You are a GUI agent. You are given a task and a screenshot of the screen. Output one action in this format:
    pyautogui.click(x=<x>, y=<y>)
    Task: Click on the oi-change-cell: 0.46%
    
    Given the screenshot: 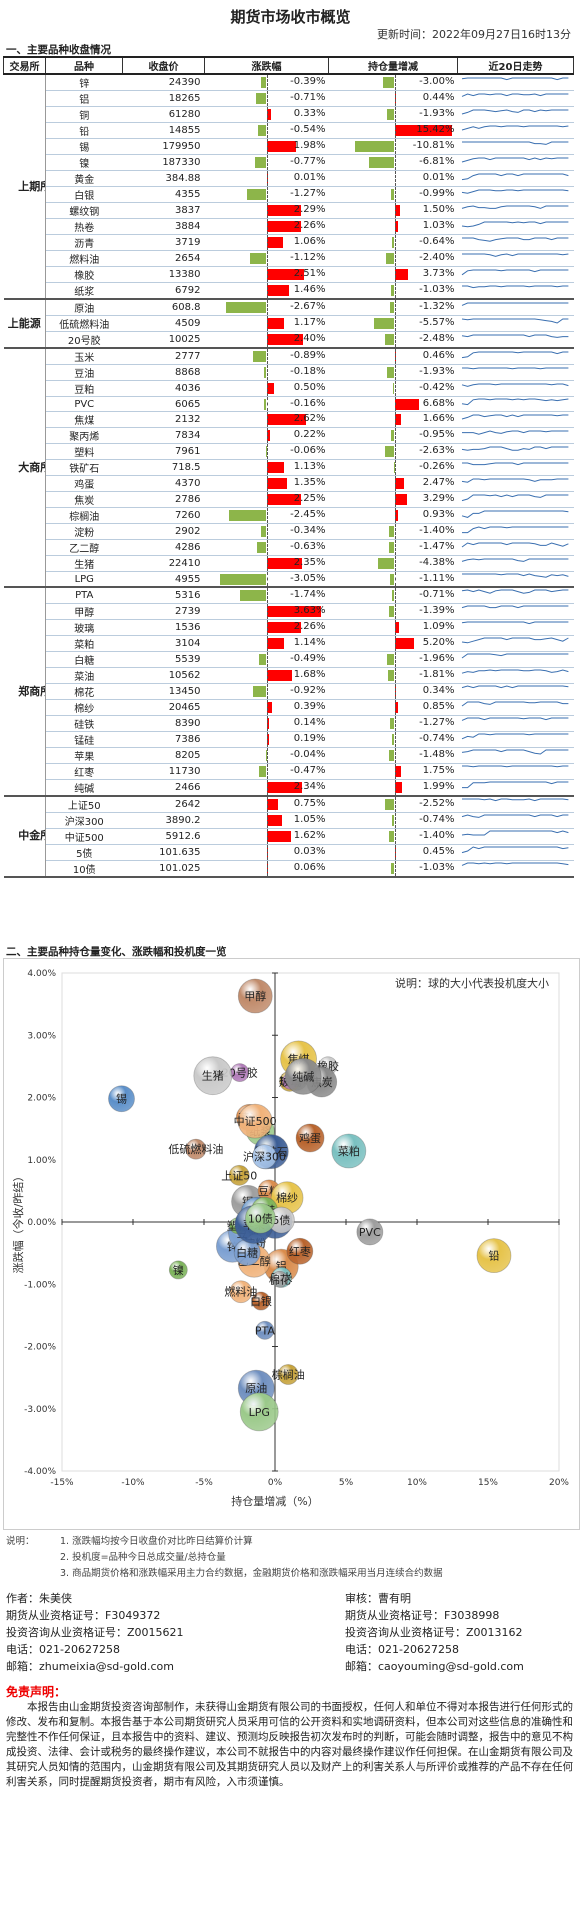 What is the action you would take?
    pyautogui.click(x=393, y=356)
    